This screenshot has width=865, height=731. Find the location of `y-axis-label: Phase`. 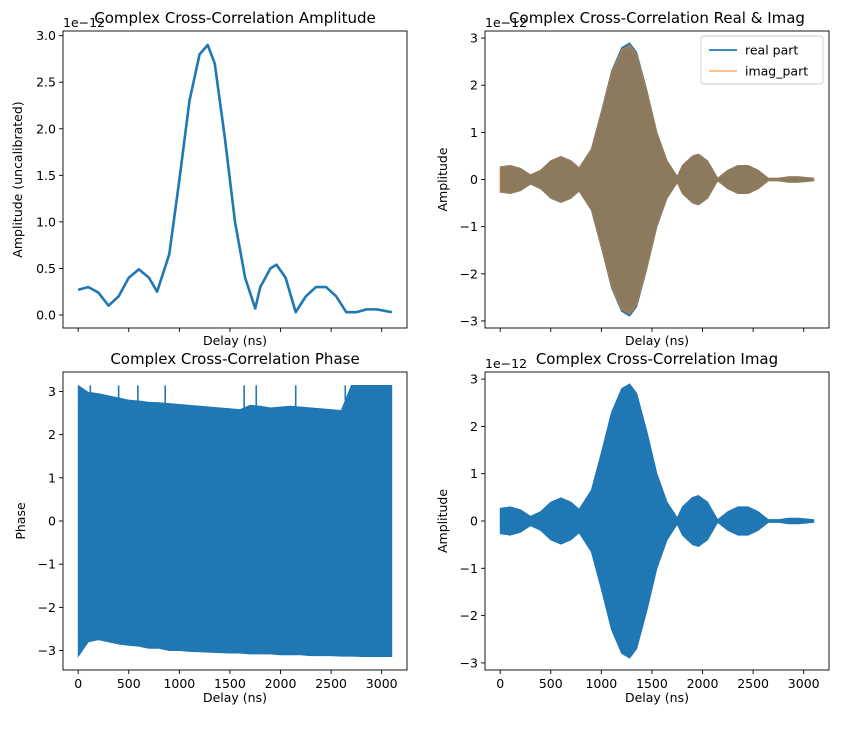

y-axis-label: Phase is located at coordinates (20, 521).